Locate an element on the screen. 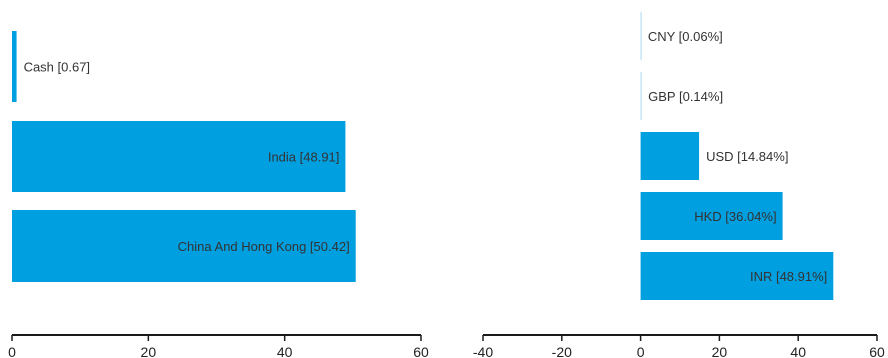 Image resolution: width=888 pixels, height=358 pixels. region-tick-label: 60 is located at coordinates (421, 351).